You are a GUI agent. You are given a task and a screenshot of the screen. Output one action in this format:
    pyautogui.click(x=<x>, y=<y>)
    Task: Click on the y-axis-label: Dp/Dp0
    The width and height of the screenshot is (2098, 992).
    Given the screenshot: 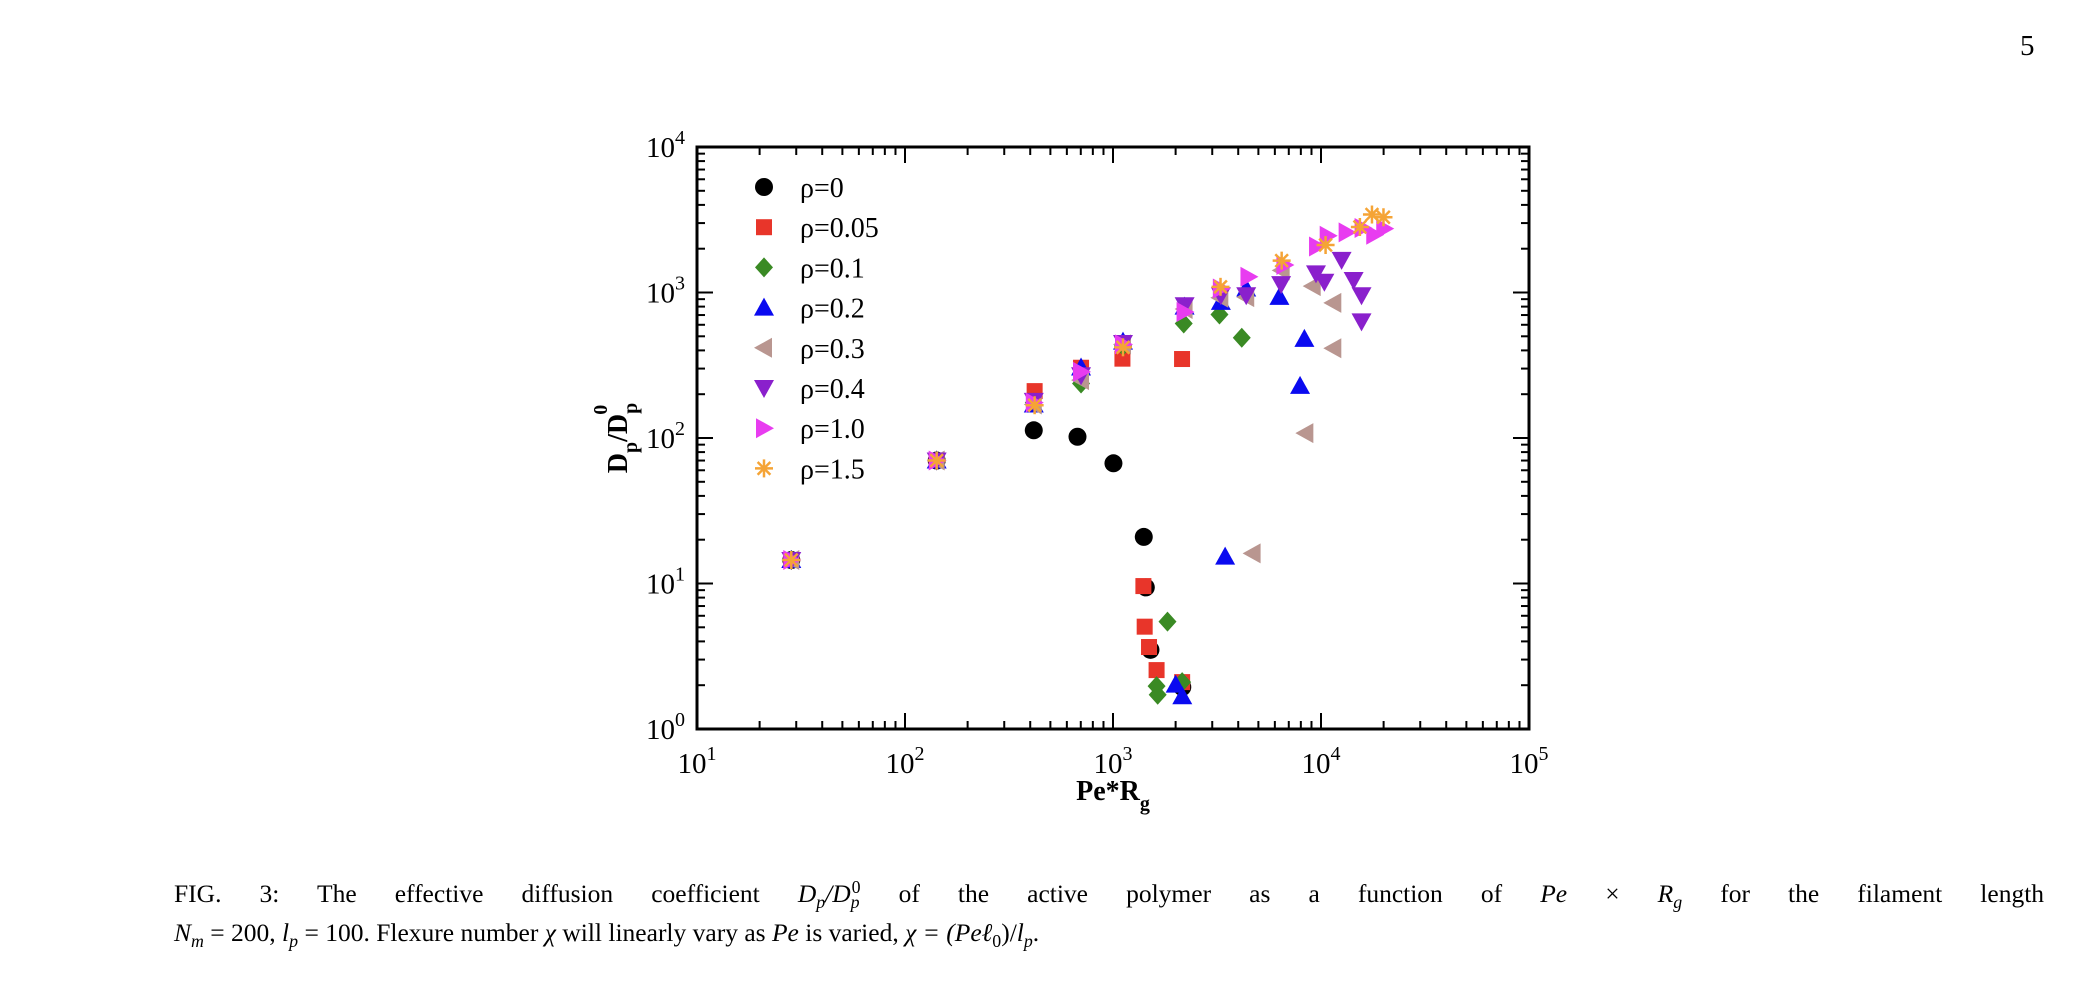 What is the action you would take?
    pyautogui.click(x=616, y=438)
    